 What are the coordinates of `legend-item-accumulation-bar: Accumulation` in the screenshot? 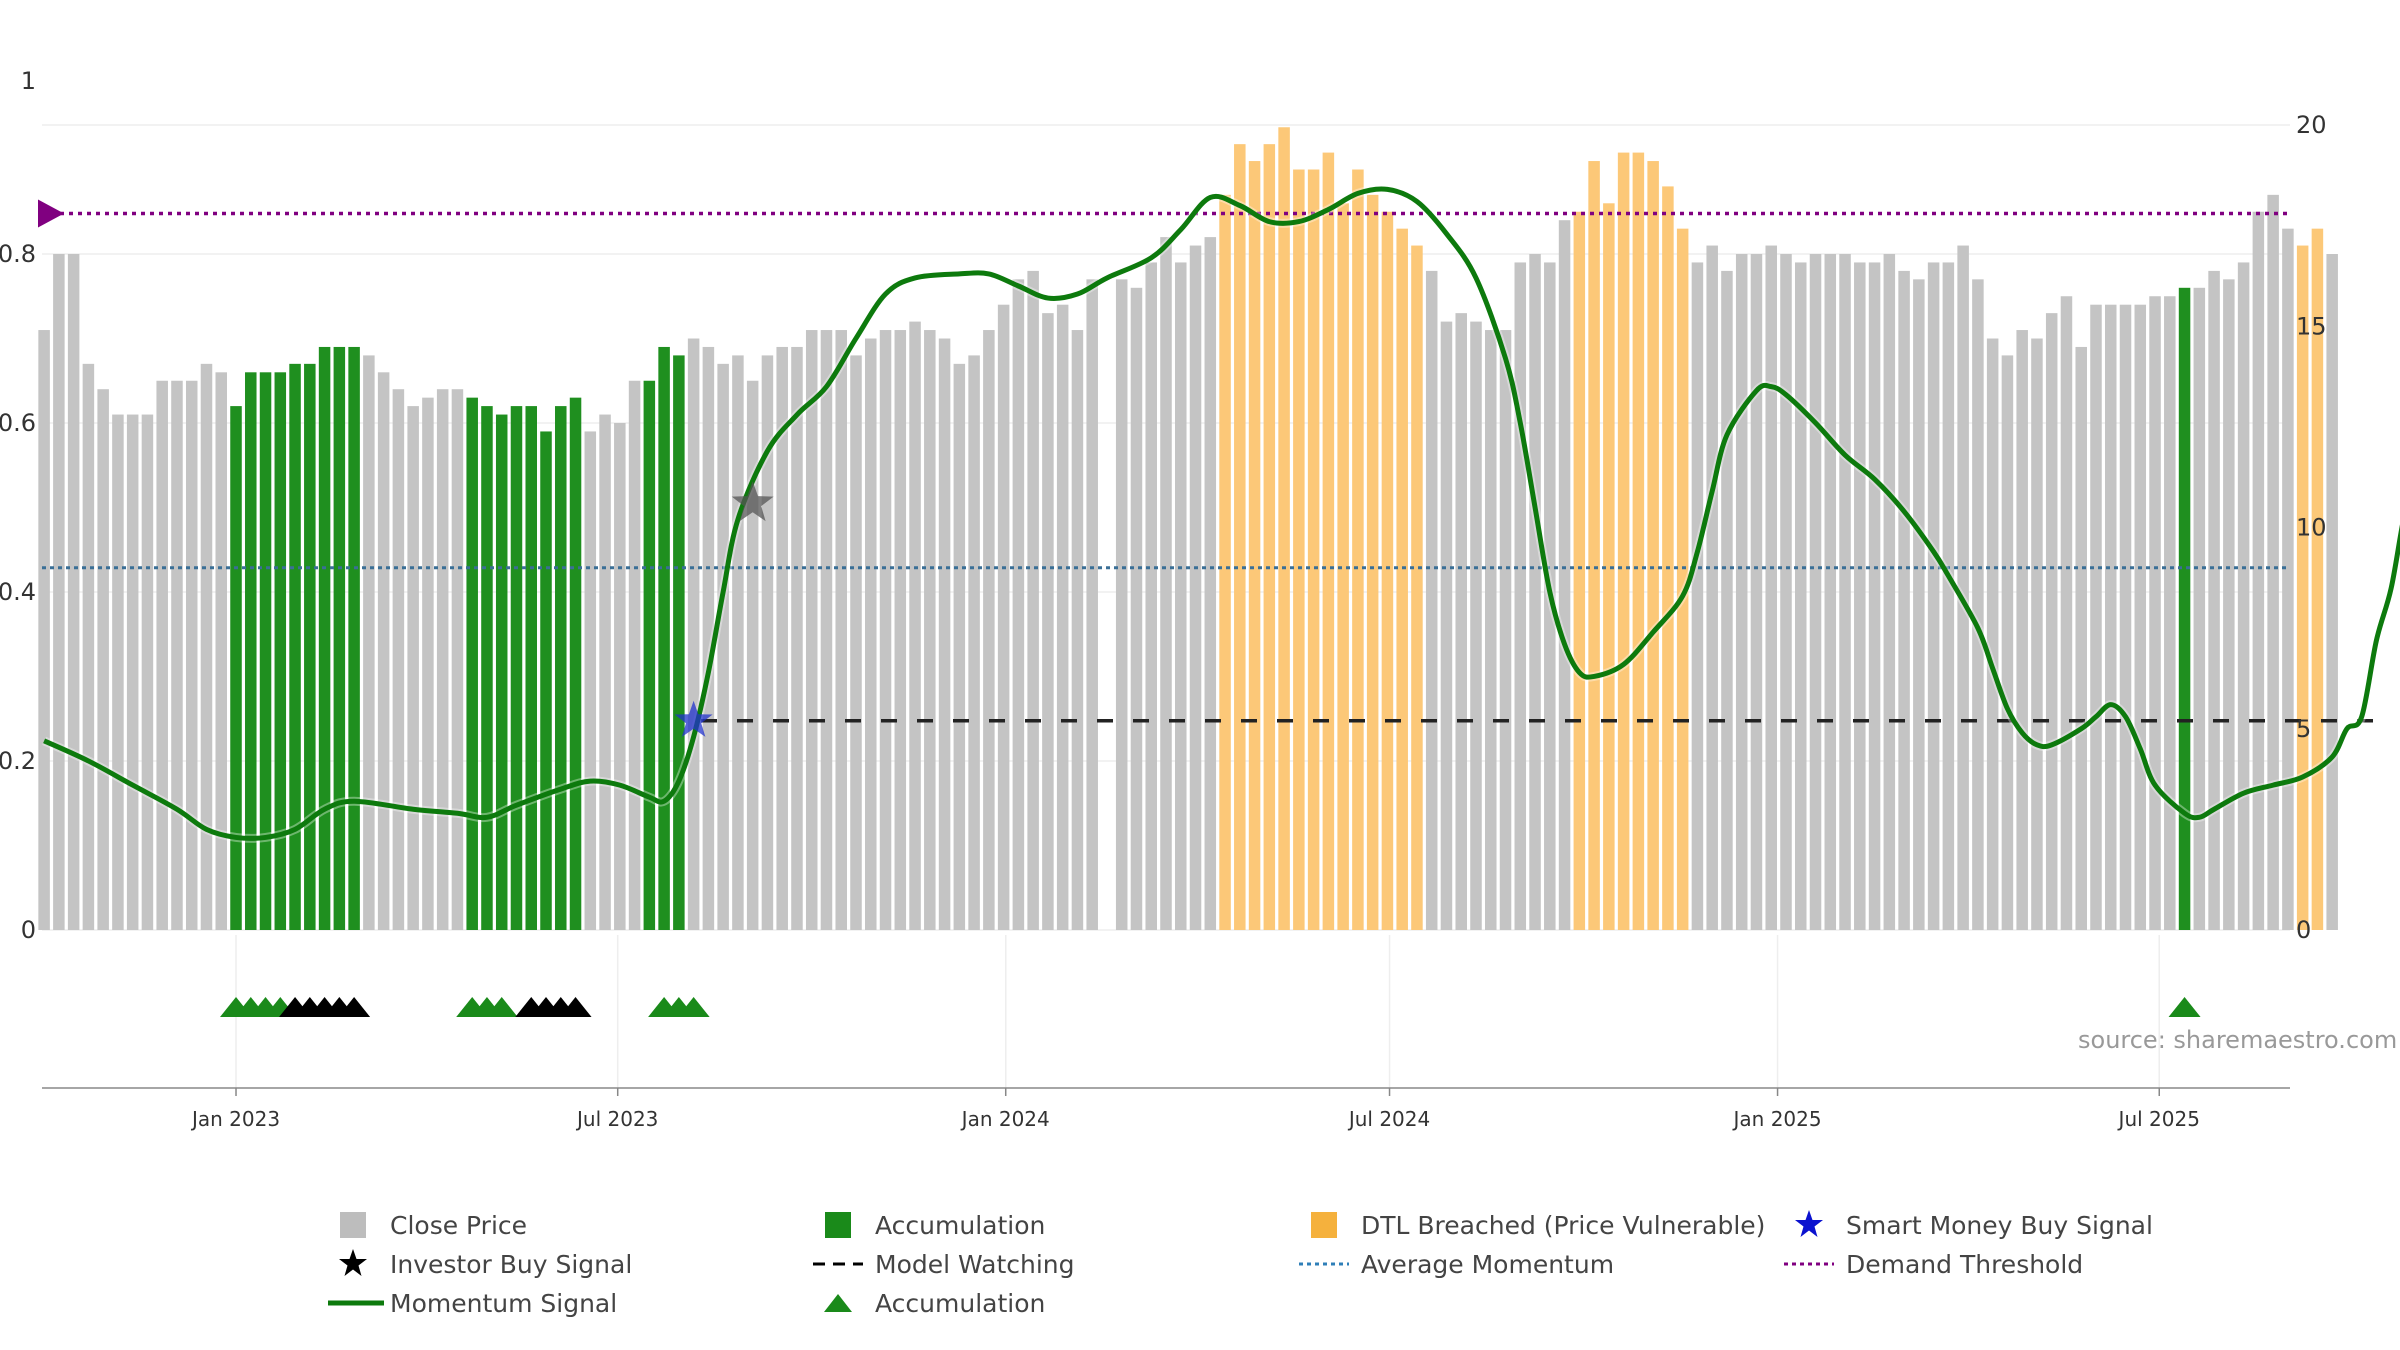 It's located at (929, 1225).